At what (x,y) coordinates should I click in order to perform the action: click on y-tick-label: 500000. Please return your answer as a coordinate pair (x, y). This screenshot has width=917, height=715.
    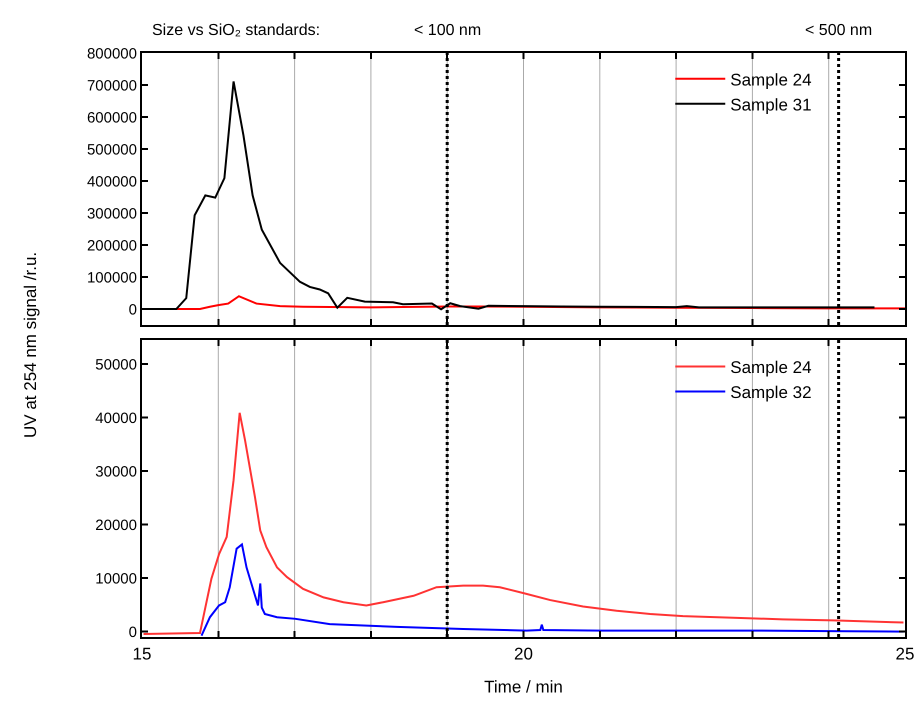
    Looking at the image, I should click on (111, 149).